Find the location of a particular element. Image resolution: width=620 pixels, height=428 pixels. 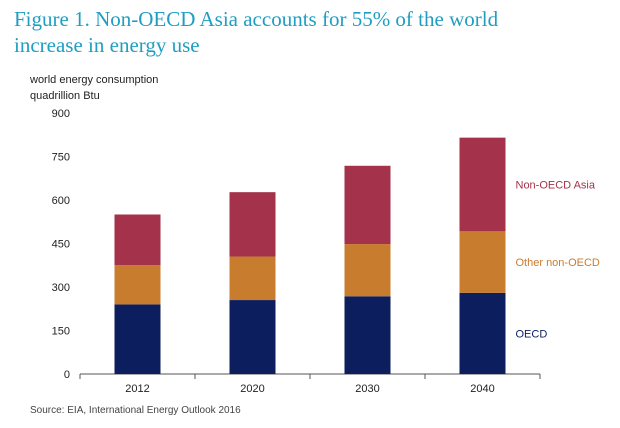

y-tick-label: 600 is located at coordinates (61, 201).